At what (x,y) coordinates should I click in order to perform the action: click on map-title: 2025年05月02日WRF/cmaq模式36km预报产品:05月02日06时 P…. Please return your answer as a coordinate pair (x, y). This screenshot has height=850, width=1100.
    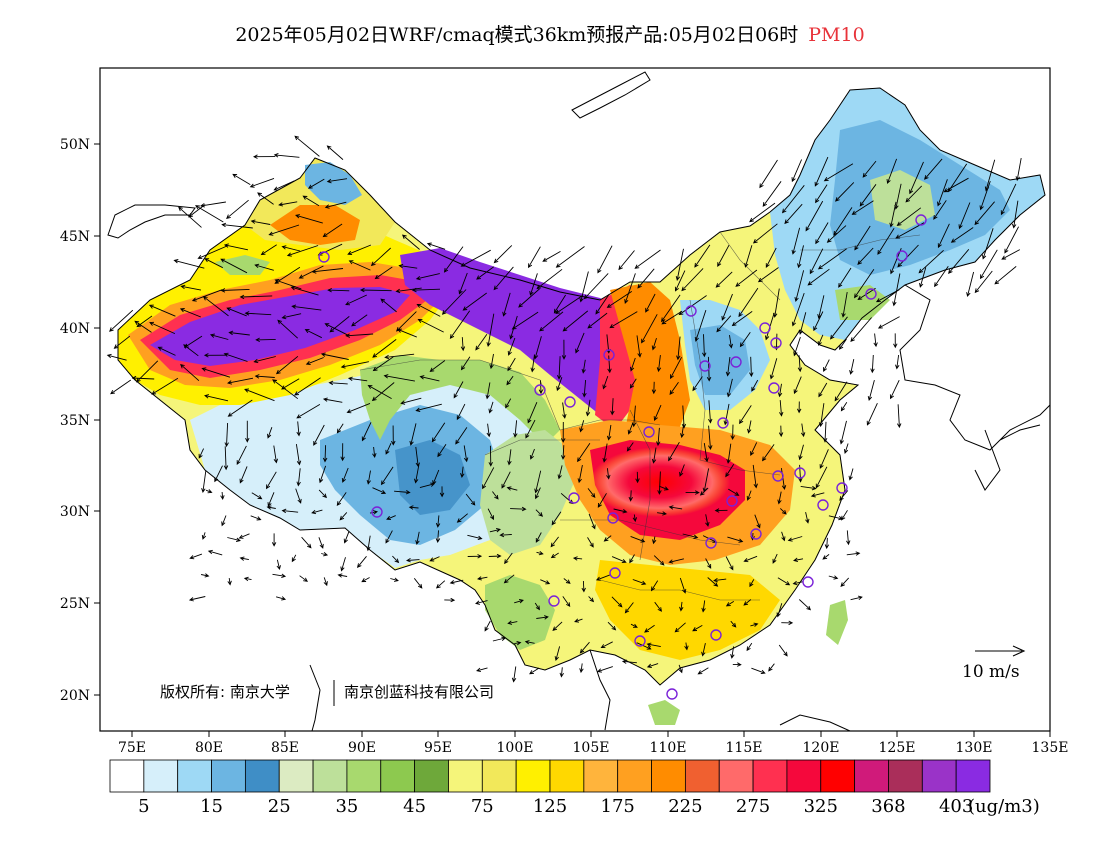
    Looking at the image, I should click on (550, 33).